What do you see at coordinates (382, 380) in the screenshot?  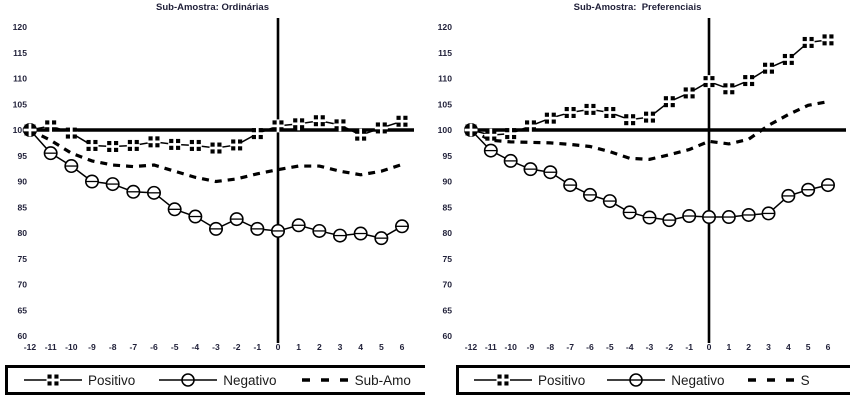 I see `legend-label: Sub-Amo` at bounding box center [382, 380].